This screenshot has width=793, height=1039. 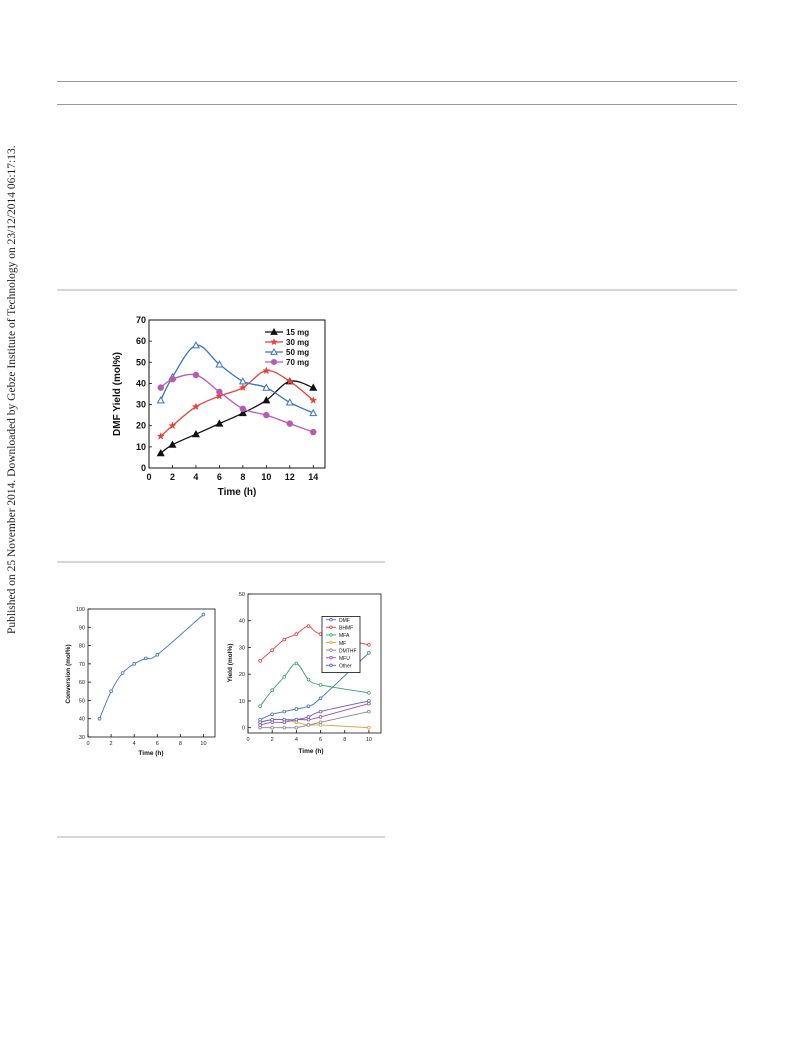 What do you see at coordinates (345, 667) in the screenshot?
I see `legend-label: Other` at bounding box center [345, 667].